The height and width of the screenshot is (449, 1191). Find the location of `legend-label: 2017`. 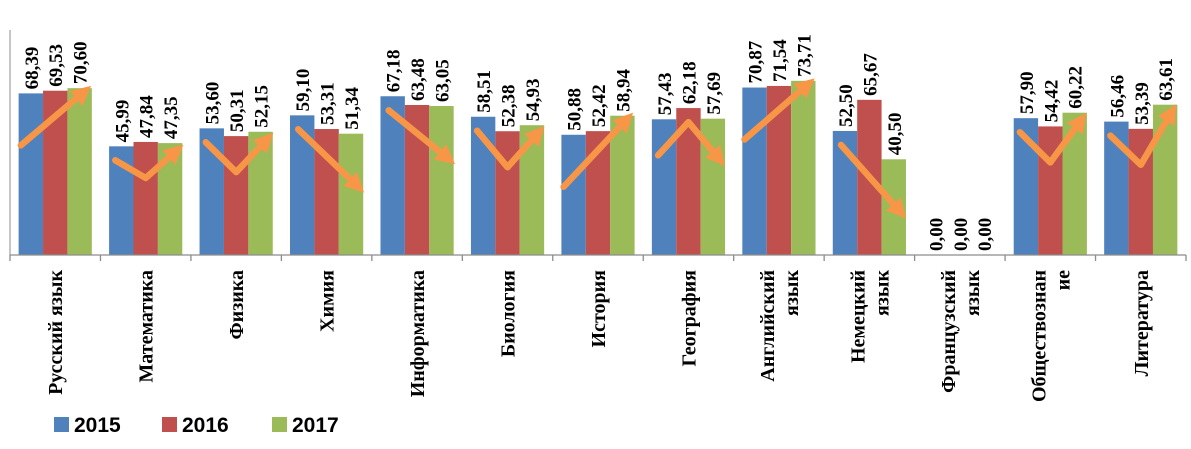

legend-label: 2017 is located at coordinates (315, 425).